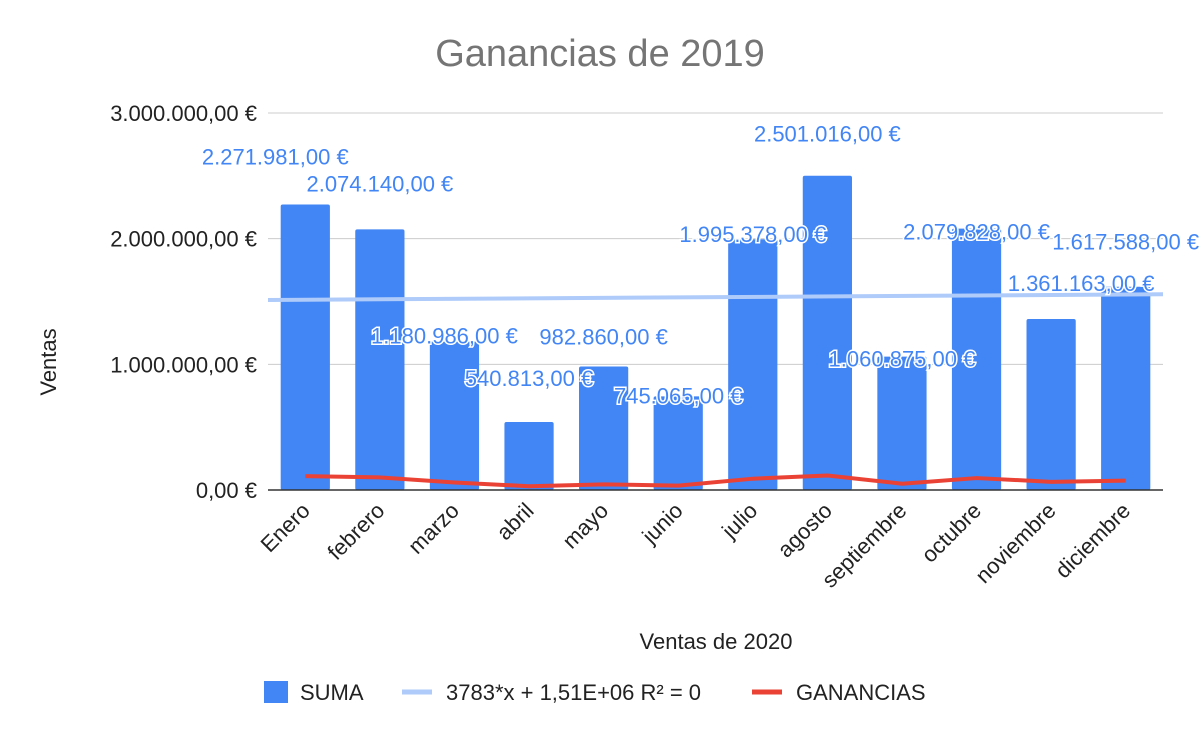  What do you see at coordinates (332, 692) in the screenshot?
I see `legend-label-suma: SUMA` at bounding box center [332, 692].